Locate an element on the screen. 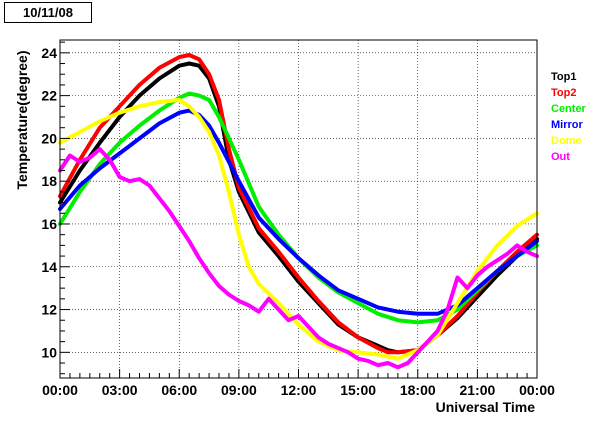  y-tick-label: 18 is located at coordinates (49, 181).